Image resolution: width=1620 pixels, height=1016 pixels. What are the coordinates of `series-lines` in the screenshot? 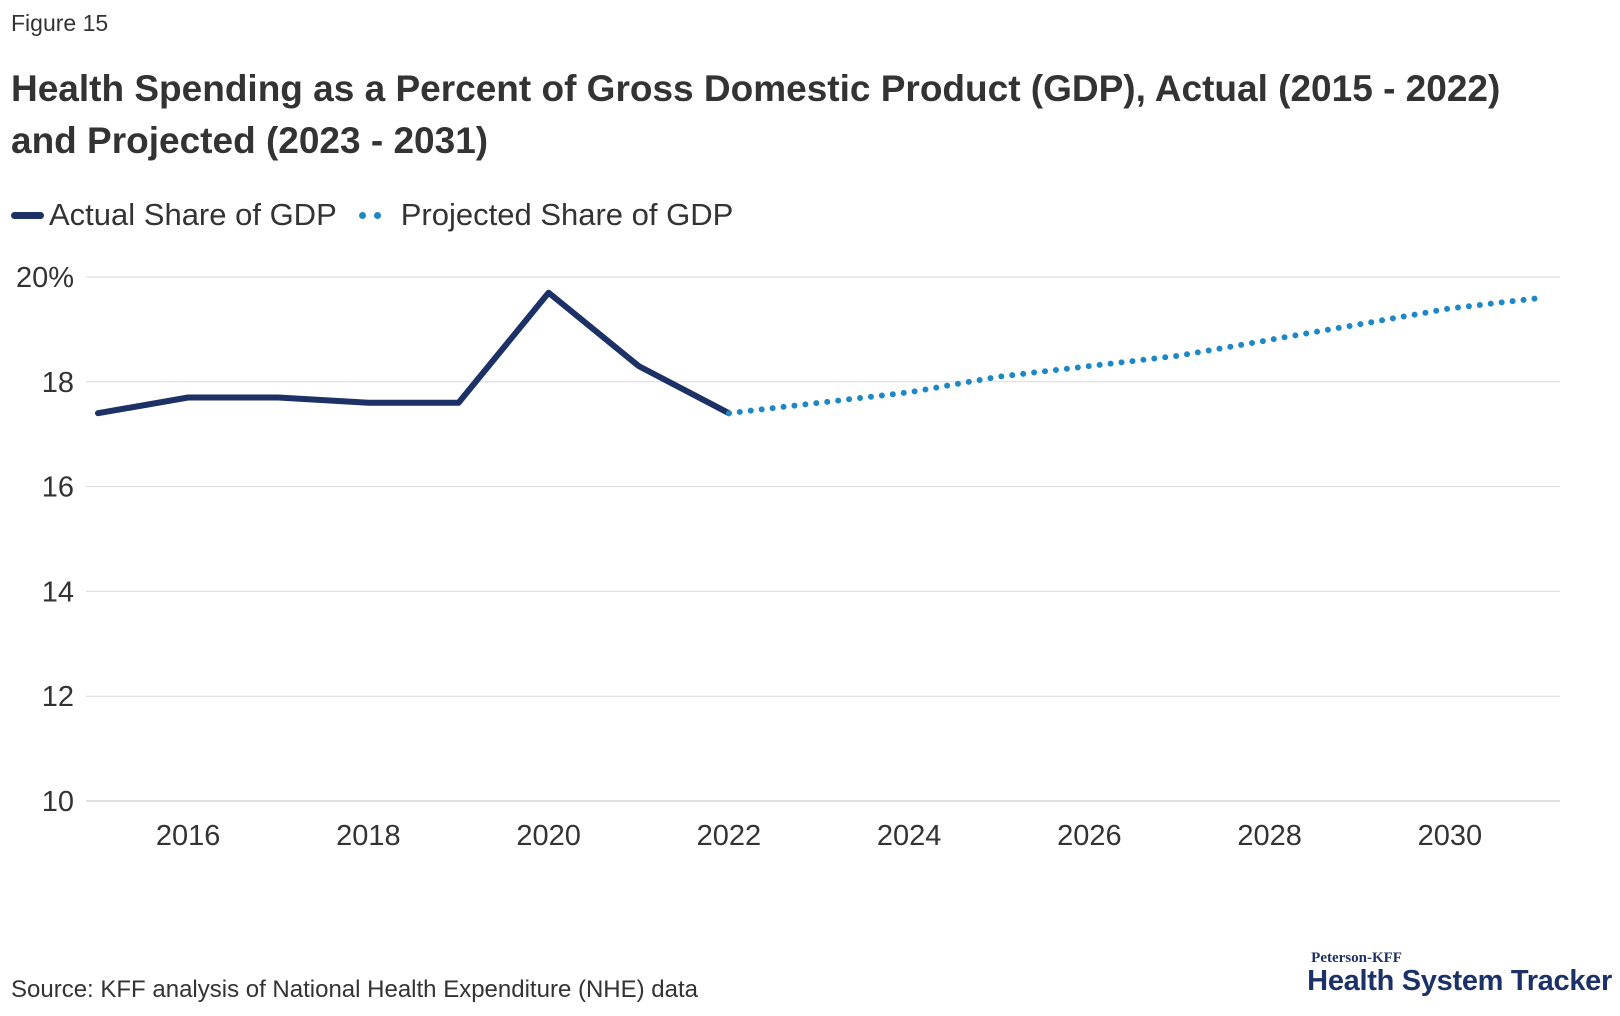 It's located at (819, 353).